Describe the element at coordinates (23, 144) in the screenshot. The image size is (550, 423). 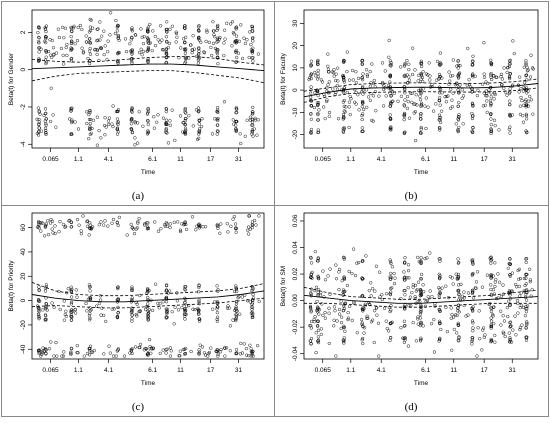
I see `y-tick-label: -4` at that location.